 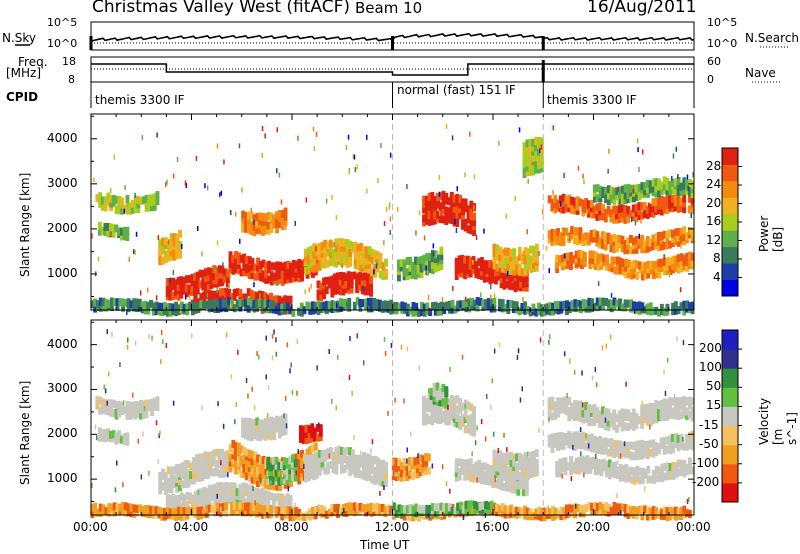 What do you see at coordinates (71, 79) in the screenshot?
I see `freq-tick-low: 8` at bounding box center [71, 79].